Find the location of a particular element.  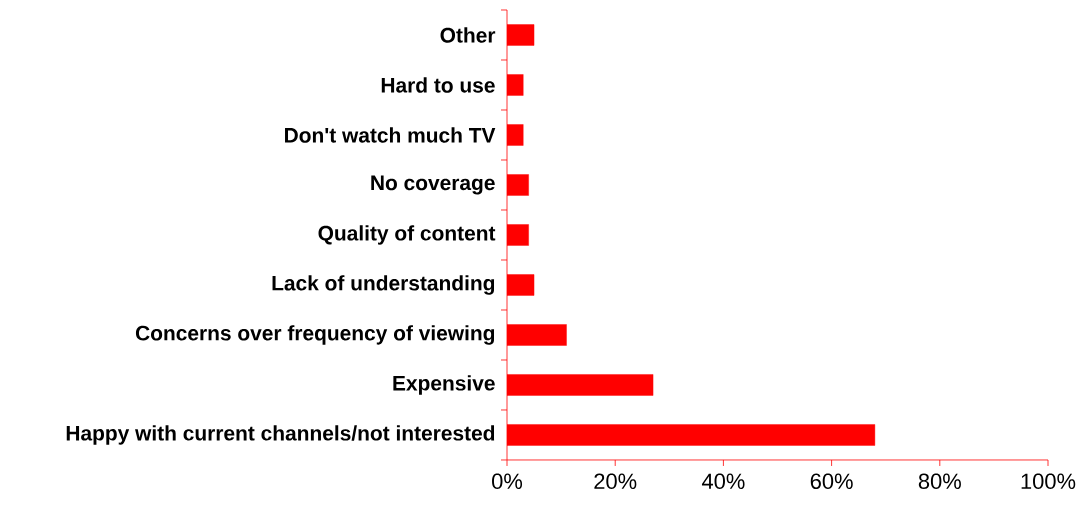

y-tick-label: Quality of content is located at coordinates (407, 235).